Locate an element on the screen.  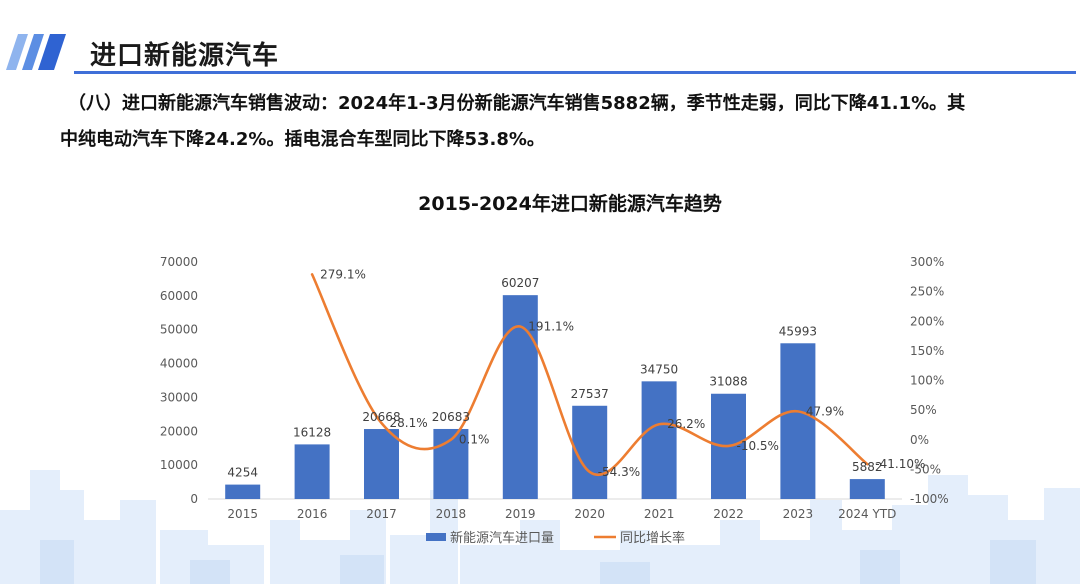
x-tick-label: 2021 is located at coordinates (659, 514).